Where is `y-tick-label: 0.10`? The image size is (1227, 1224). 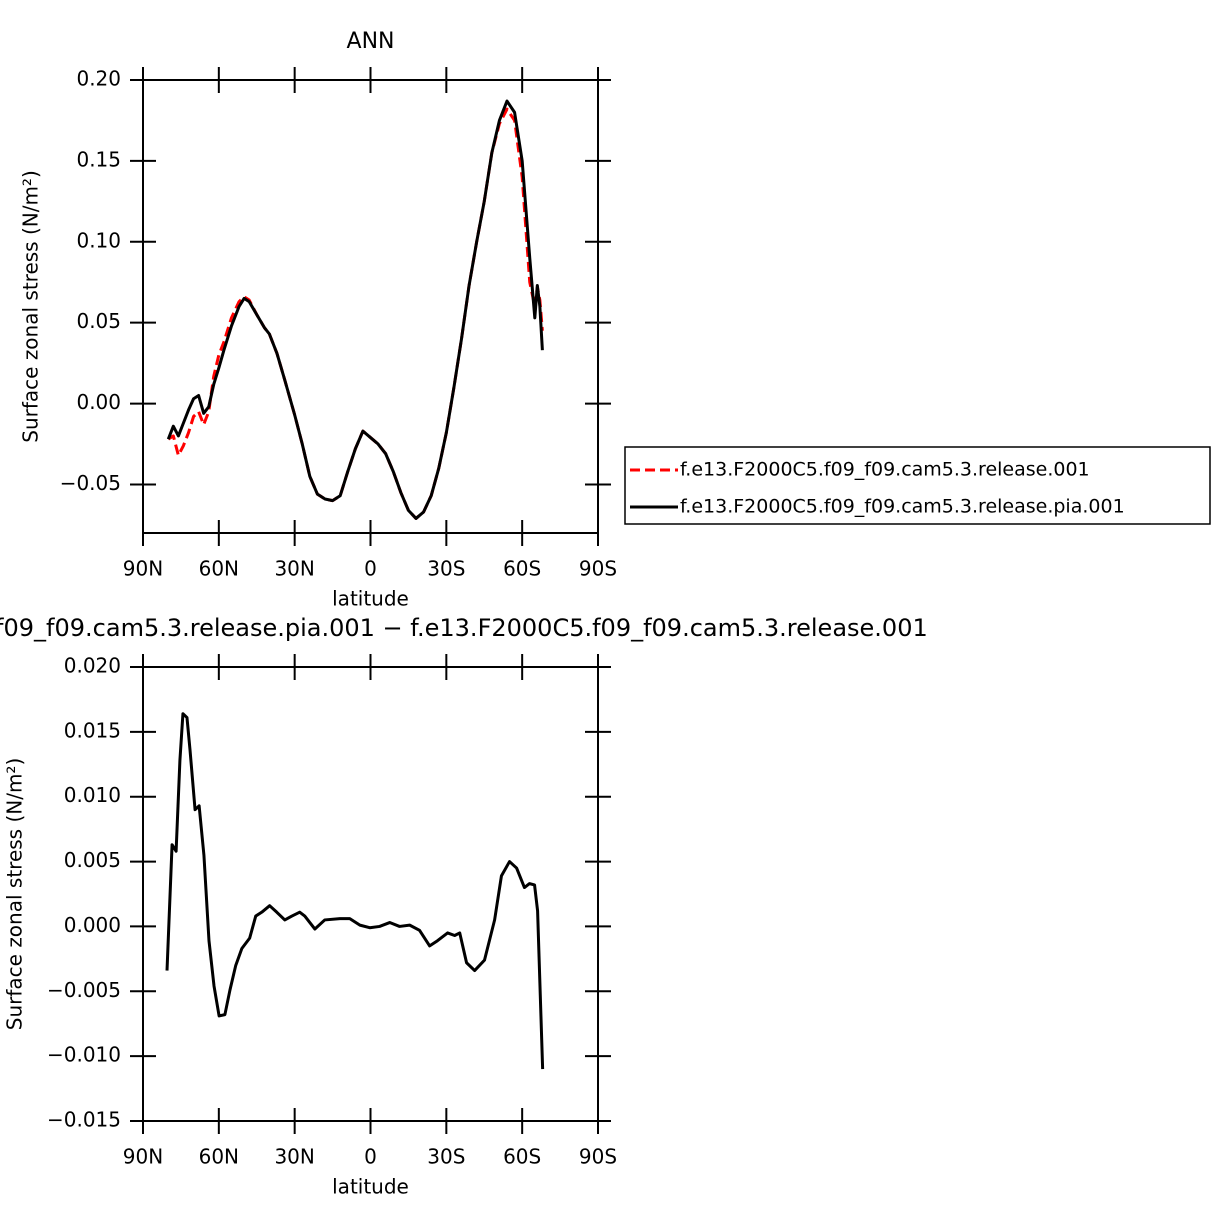 y-tick-label: 0.10 is located at coordinates (98, 240).